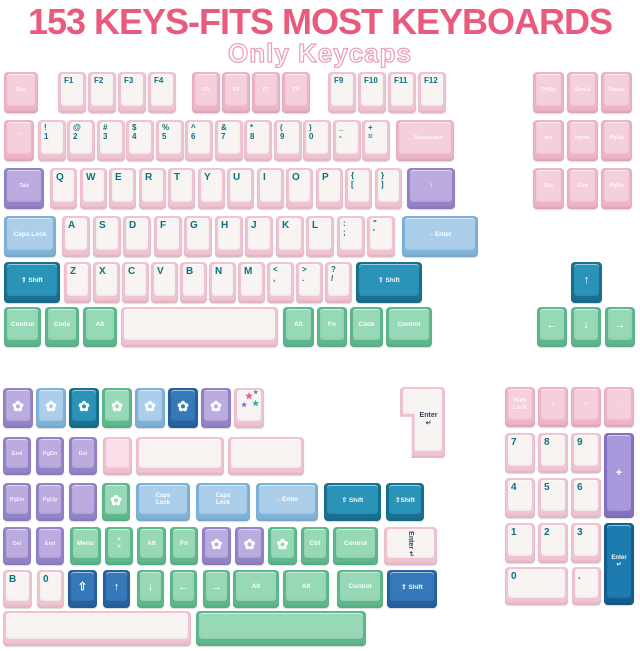 The width and height of the screenshot is (640, 651). I want to click on key-legend: Control, so click(22, 324).